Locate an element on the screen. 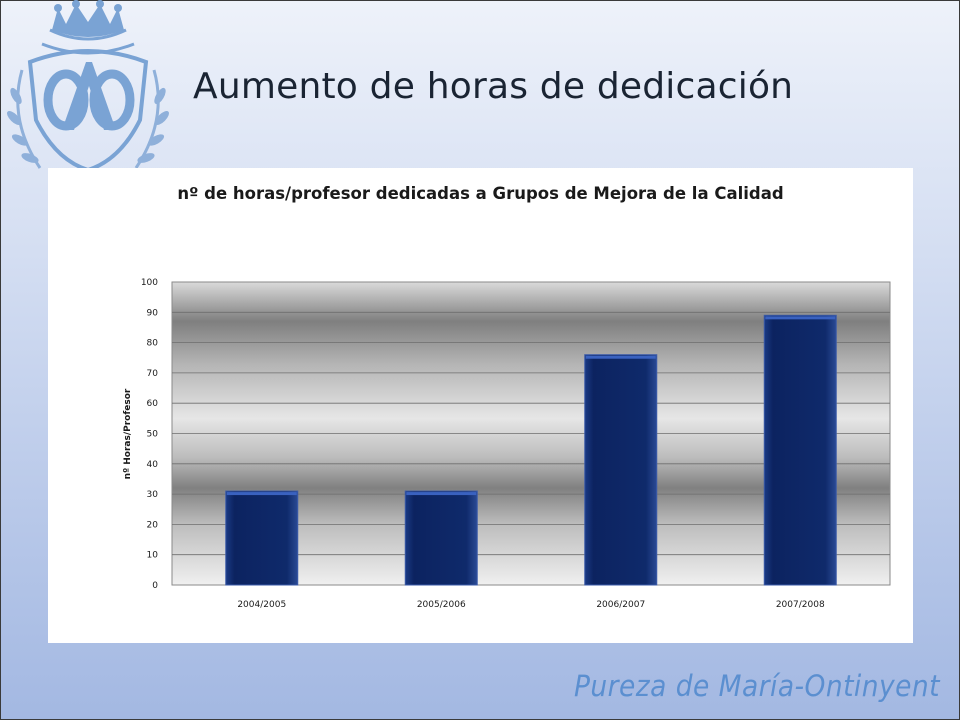 Image resolution: width=960 pixels, height=720 pixels. footer-logo: Pureza de María-Ontinyent is located at coordinates (757, 686).